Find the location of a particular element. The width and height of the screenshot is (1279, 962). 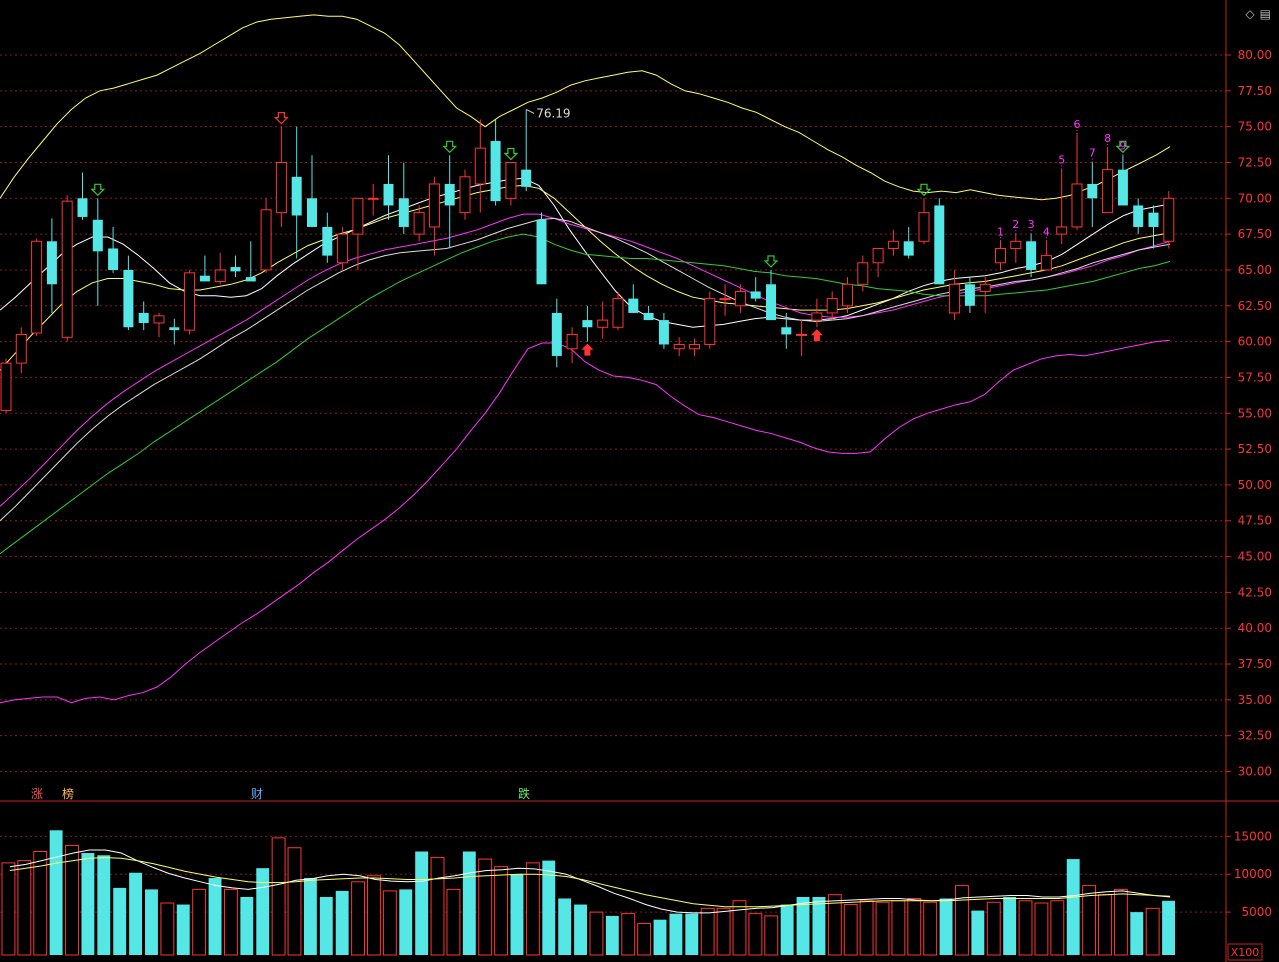

volume-ma-line is located at coordinates (590, 881).